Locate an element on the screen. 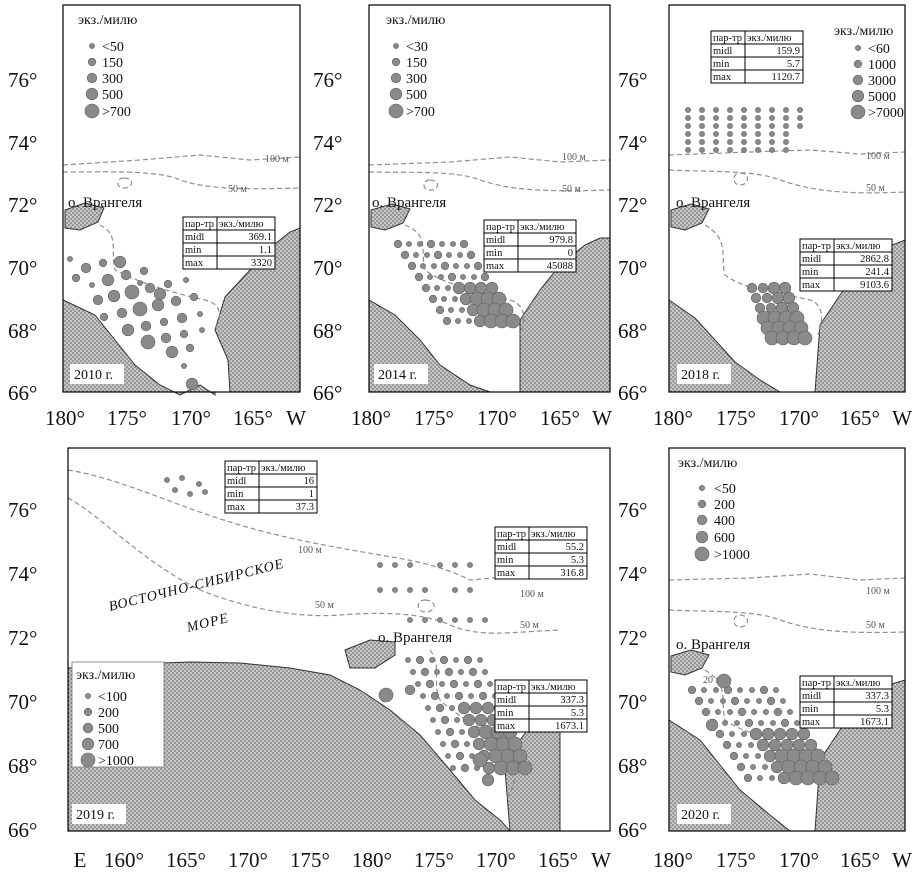 This screenshot has height=874, width=916. legend-item-2019-1: 200 is located at coordinates (108, 713).